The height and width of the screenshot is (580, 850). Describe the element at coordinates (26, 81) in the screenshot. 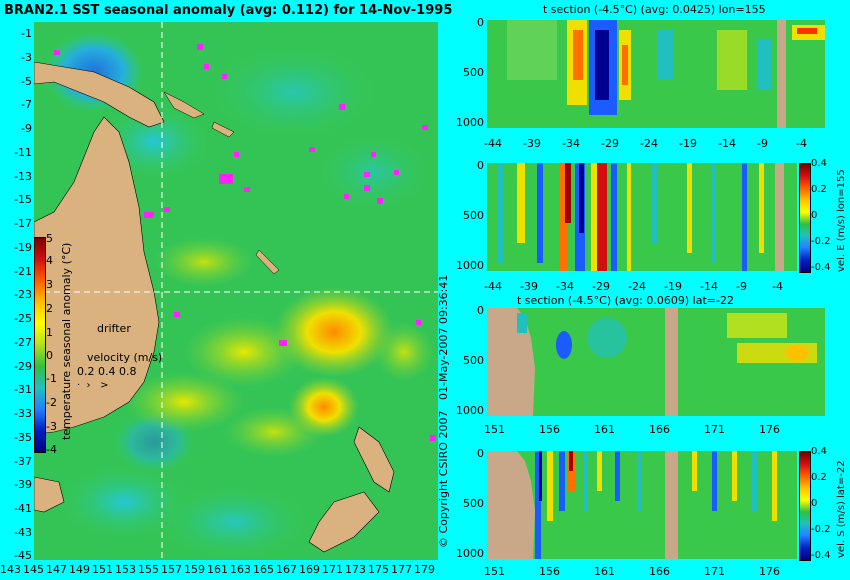

I see `lat-tick: -5` at that location.